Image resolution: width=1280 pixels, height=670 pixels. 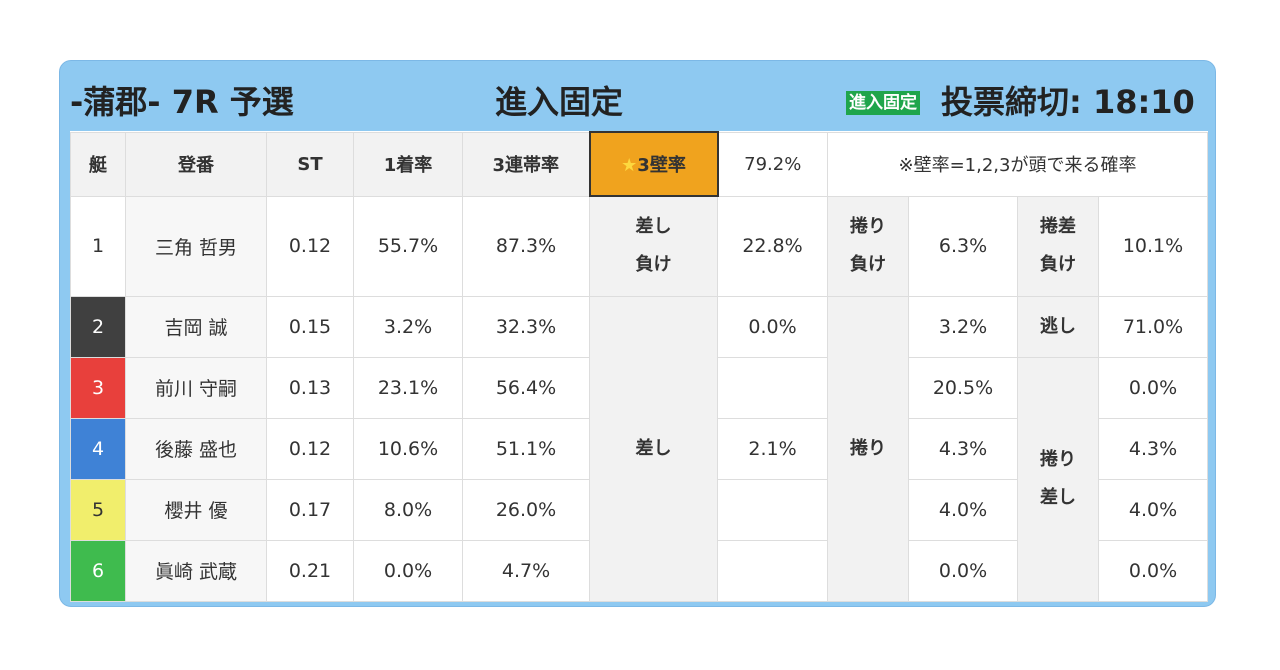 What do you see at coordinates (98, 326) in the screenshot?
I see `boat-number: 2` at bounding box center [98, 326].